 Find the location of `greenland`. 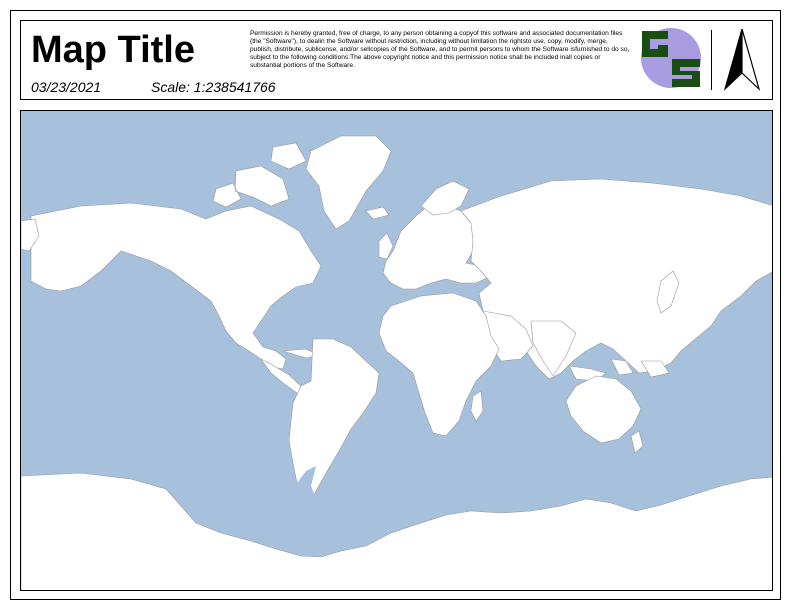

greenland is located at coordinates (348, 182).